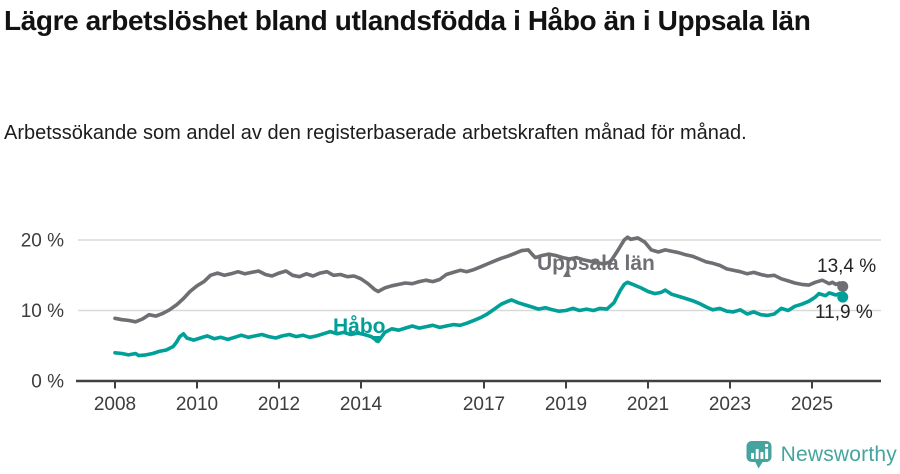  I want to click on brand-name: Newsworthy, so click(838, 454).